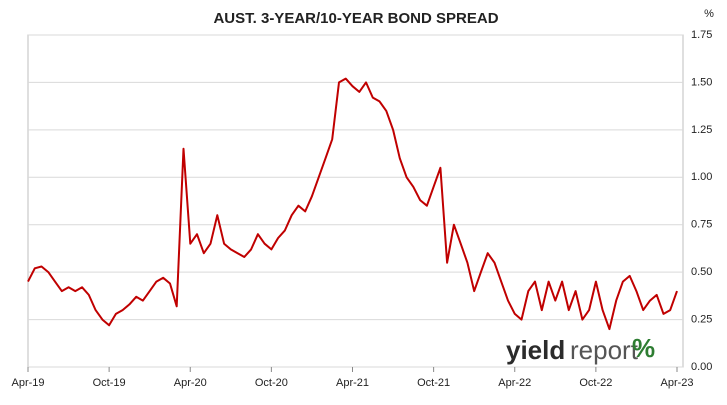 This screenshot has height=405, width=727. I want to click on watermark: yield report %, so click(580, 349).